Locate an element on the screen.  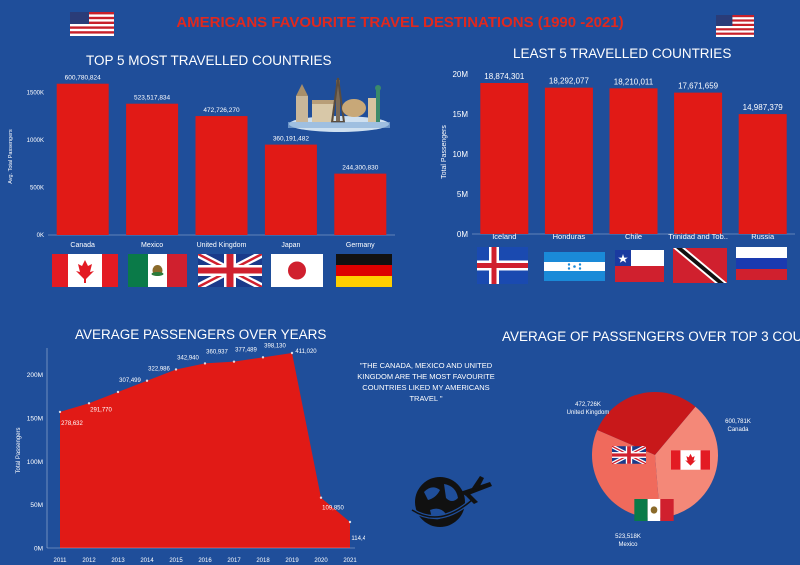
x-tick-label: Canada is located at coordinates (82, 245).